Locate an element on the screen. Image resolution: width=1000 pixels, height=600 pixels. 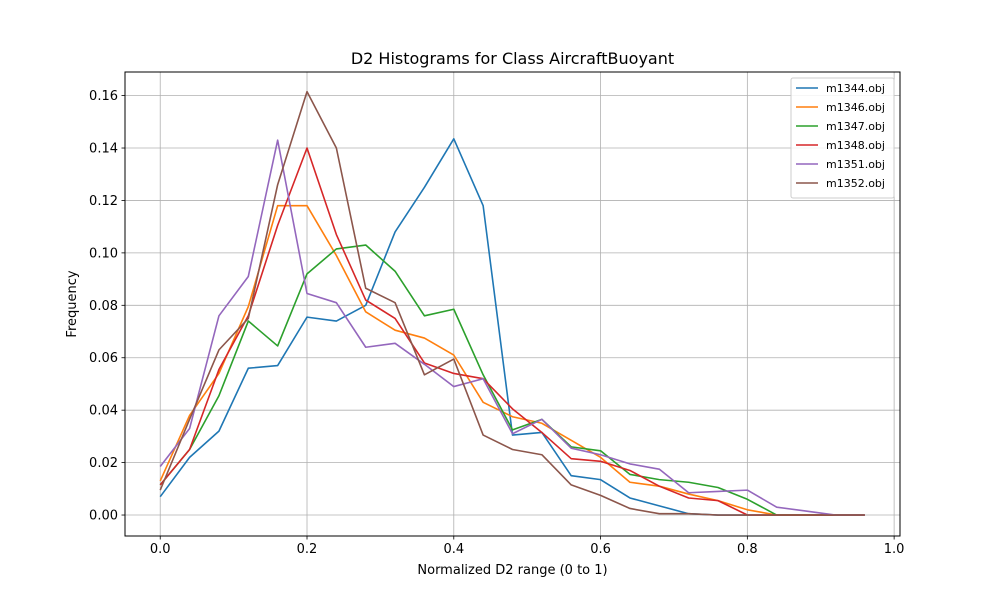
x-tick-label: 0.0 is located at coordinates (160, 549).